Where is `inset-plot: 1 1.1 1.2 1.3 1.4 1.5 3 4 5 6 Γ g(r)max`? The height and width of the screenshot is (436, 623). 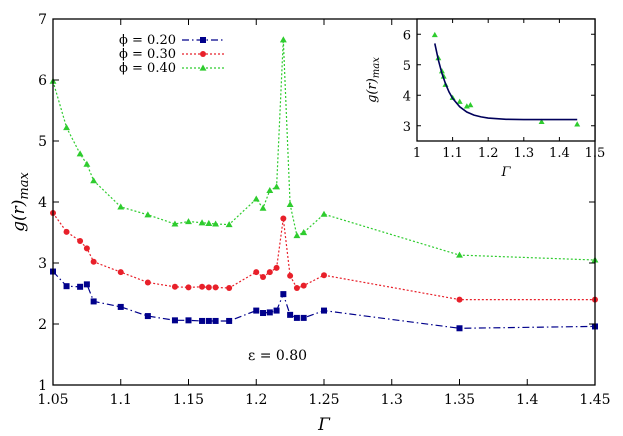 inset-plot: 1 1.1 1.2 1.3 1.4 1.5 3 4 5 6 Γ g(r)max is located at coordinates (485, 99).